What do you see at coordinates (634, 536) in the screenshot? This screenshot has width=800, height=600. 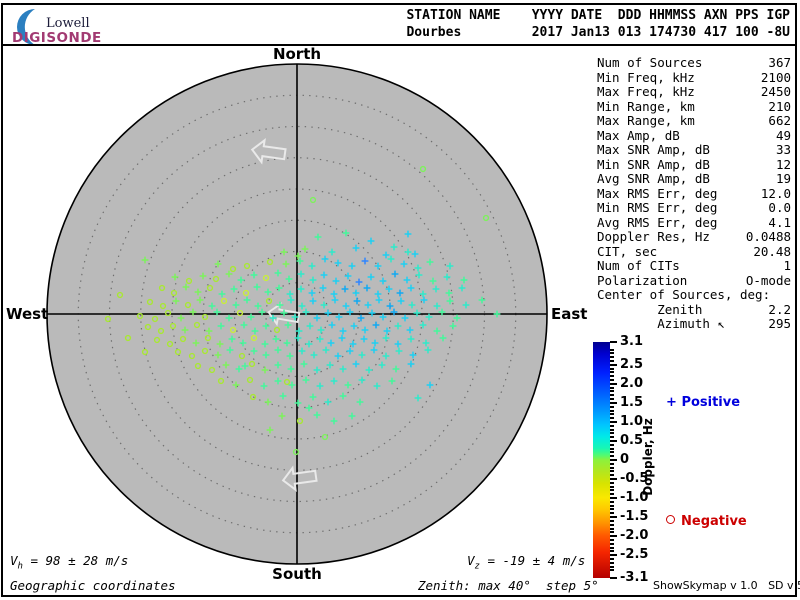 I see `colorbar-tick-label: -2.0` at bounding box center [634, 536].